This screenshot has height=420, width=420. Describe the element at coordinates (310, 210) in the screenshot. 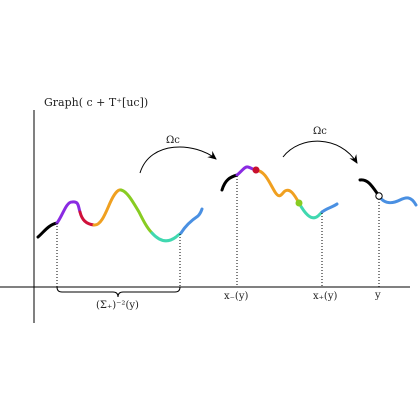

I see `middle-curve-teal-segment` at that location.